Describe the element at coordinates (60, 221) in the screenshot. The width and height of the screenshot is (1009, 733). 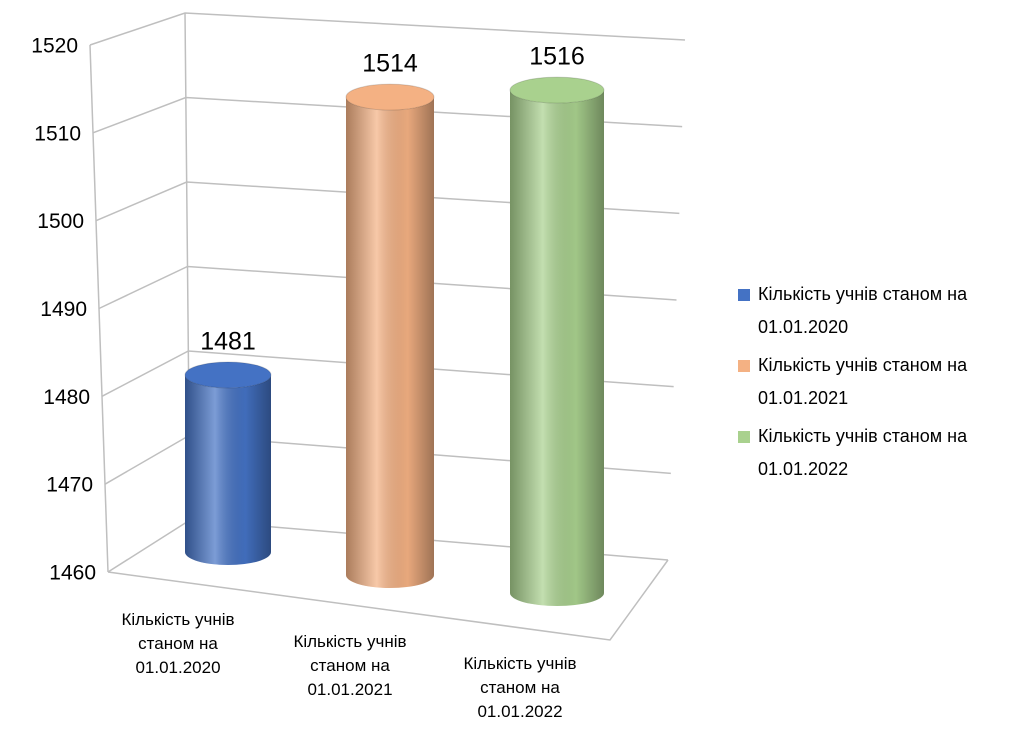
I see `y-tick-label: 1500` at that location.